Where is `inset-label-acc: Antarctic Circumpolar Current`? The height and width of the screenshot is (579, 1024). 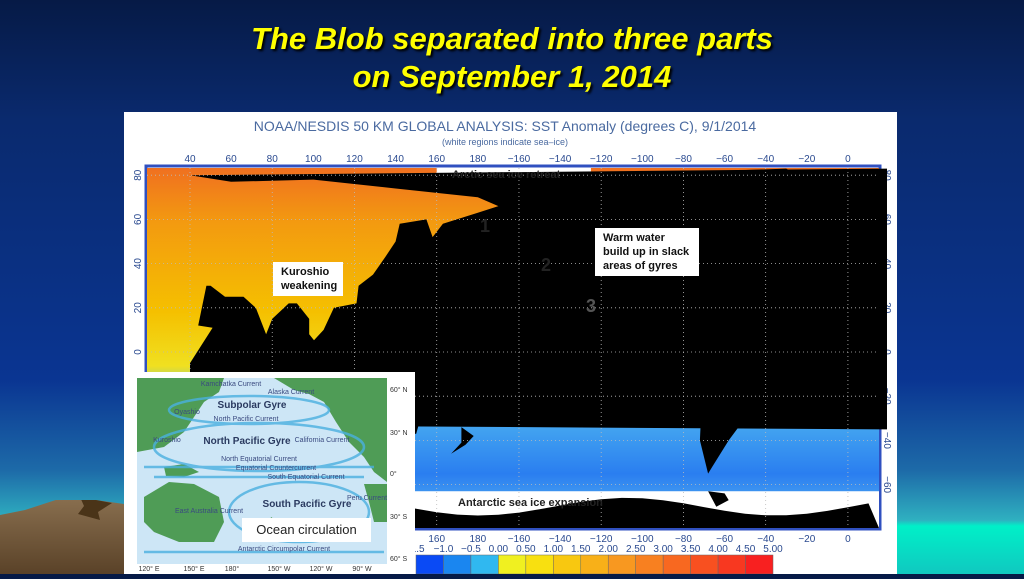
inset-label-acc: Antarctic Circumpolar Current is located at coordinates (284, 549).